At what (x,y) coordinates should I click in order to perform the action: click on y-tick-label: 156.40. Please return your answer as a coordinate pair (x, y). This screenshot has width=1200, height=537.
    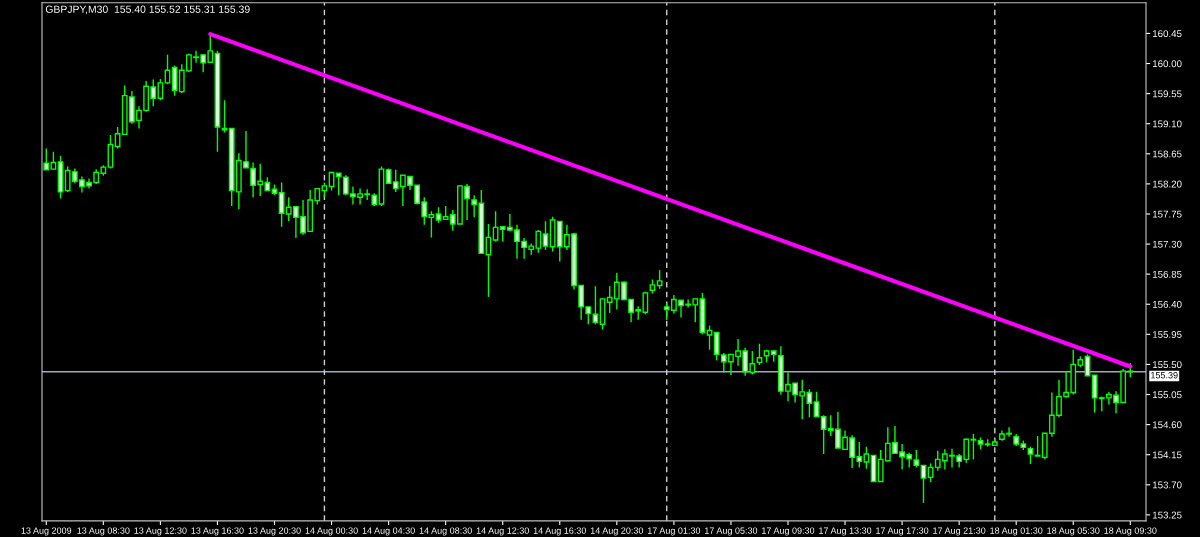
    Looking at the image, I should click on (1167, 304).